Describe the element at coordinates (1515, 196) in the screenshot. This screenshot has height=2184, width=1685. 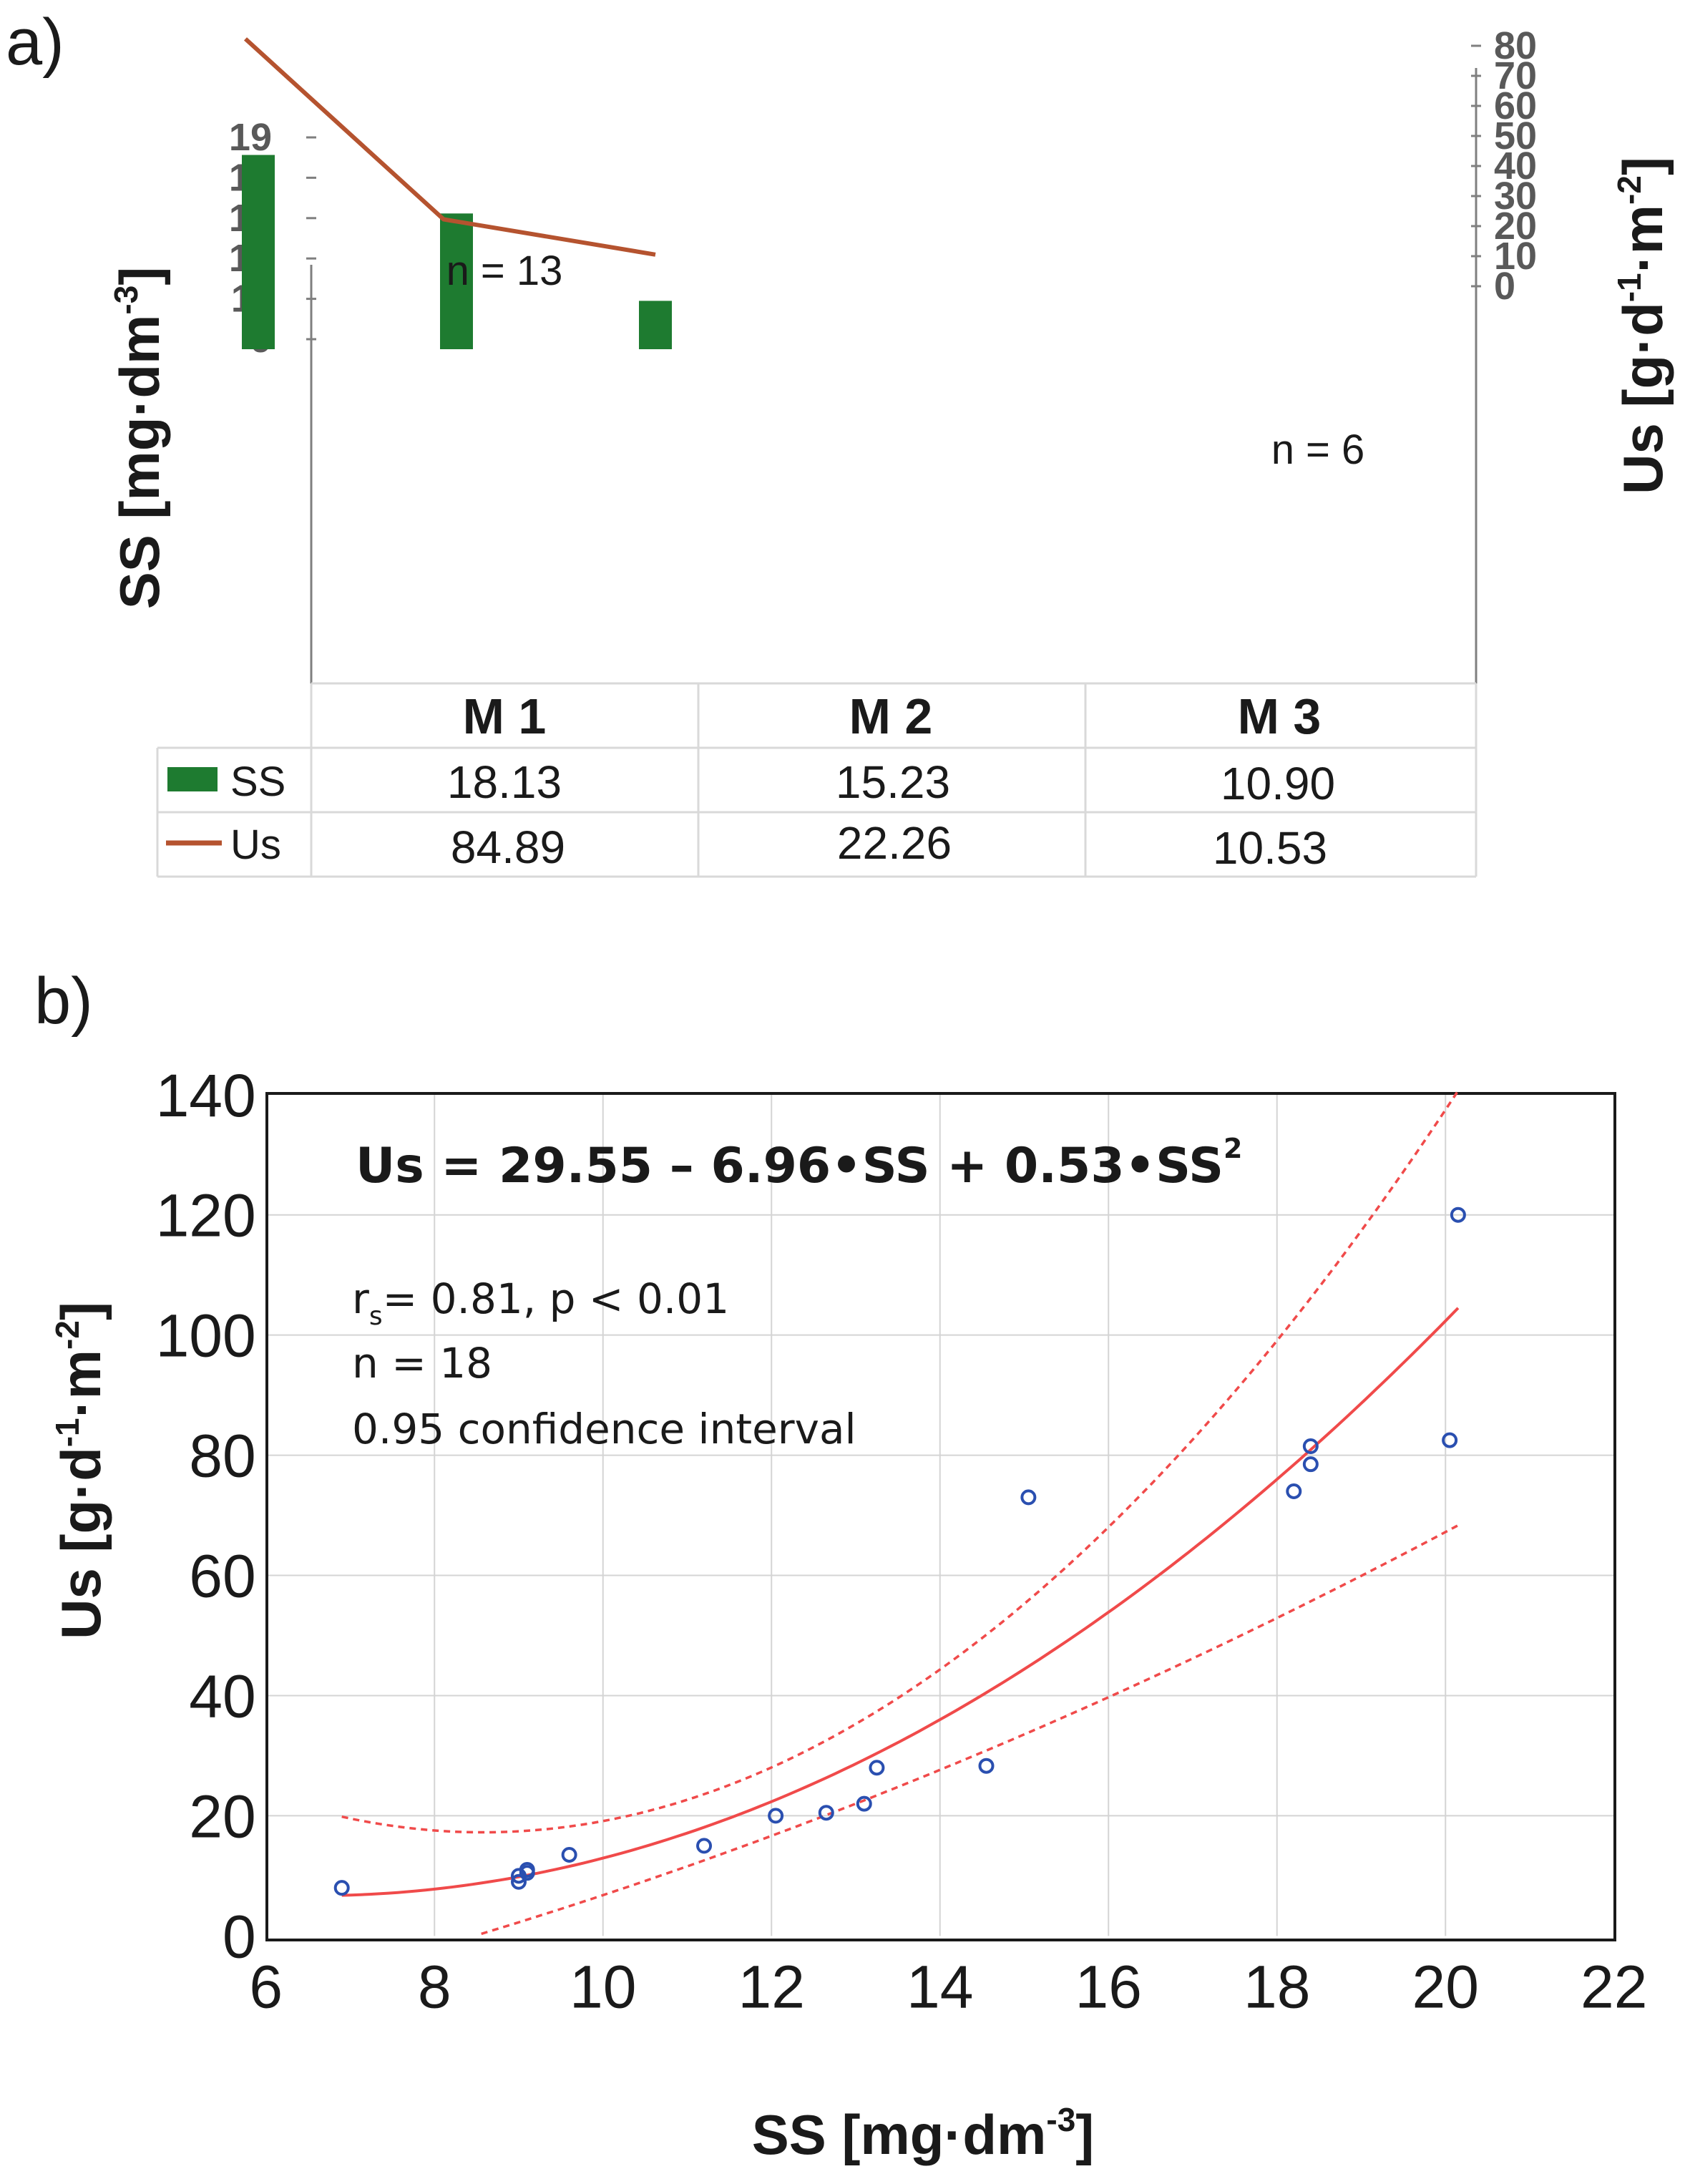
I see `right-y-tick-label: 30` at that location.